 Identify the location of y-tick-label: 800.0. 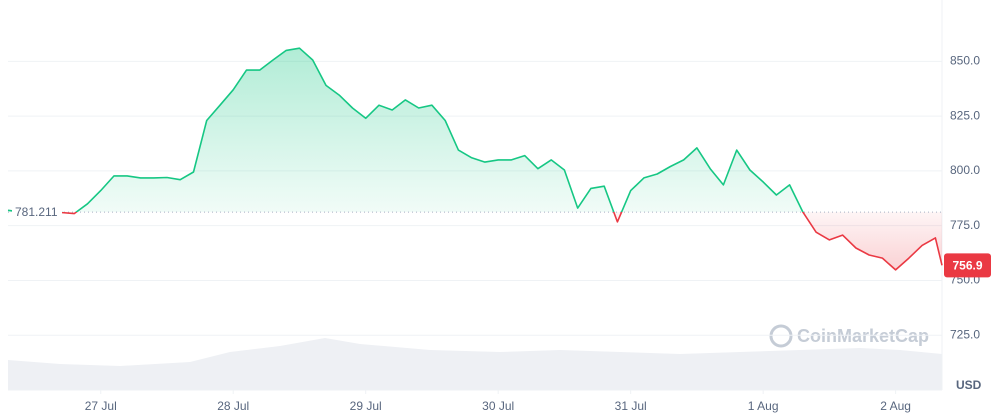
(965, 170).